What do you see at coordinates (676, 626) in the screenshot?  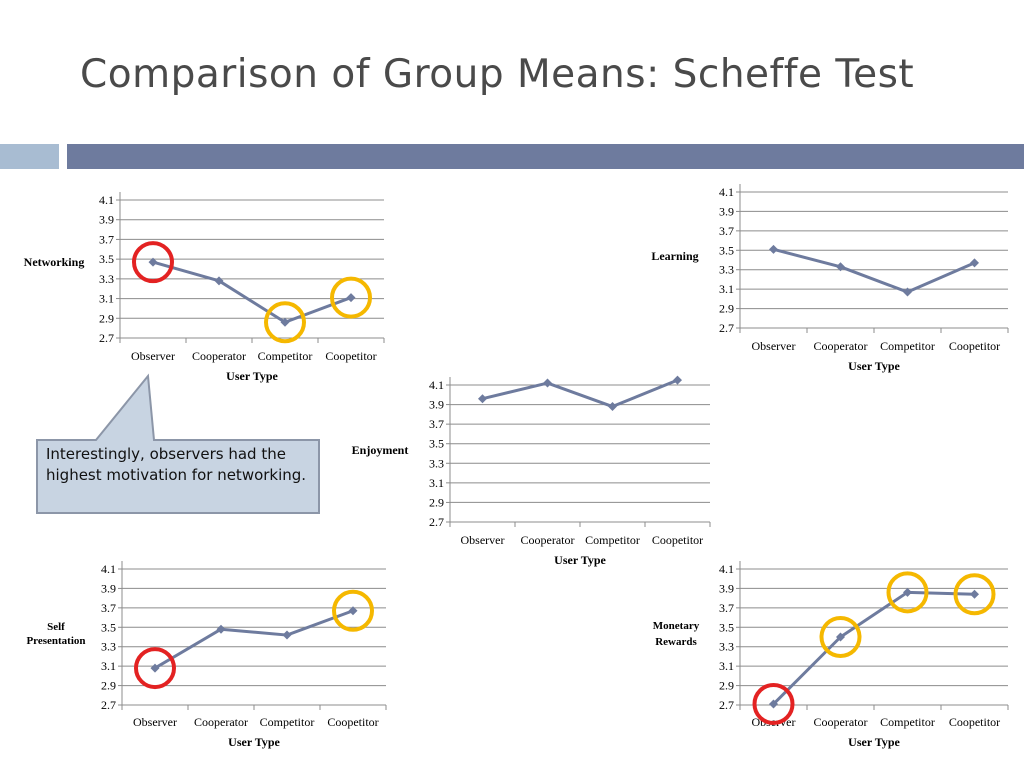 I see `y-axis-title: Monetary` at bounding box center [676, 626].